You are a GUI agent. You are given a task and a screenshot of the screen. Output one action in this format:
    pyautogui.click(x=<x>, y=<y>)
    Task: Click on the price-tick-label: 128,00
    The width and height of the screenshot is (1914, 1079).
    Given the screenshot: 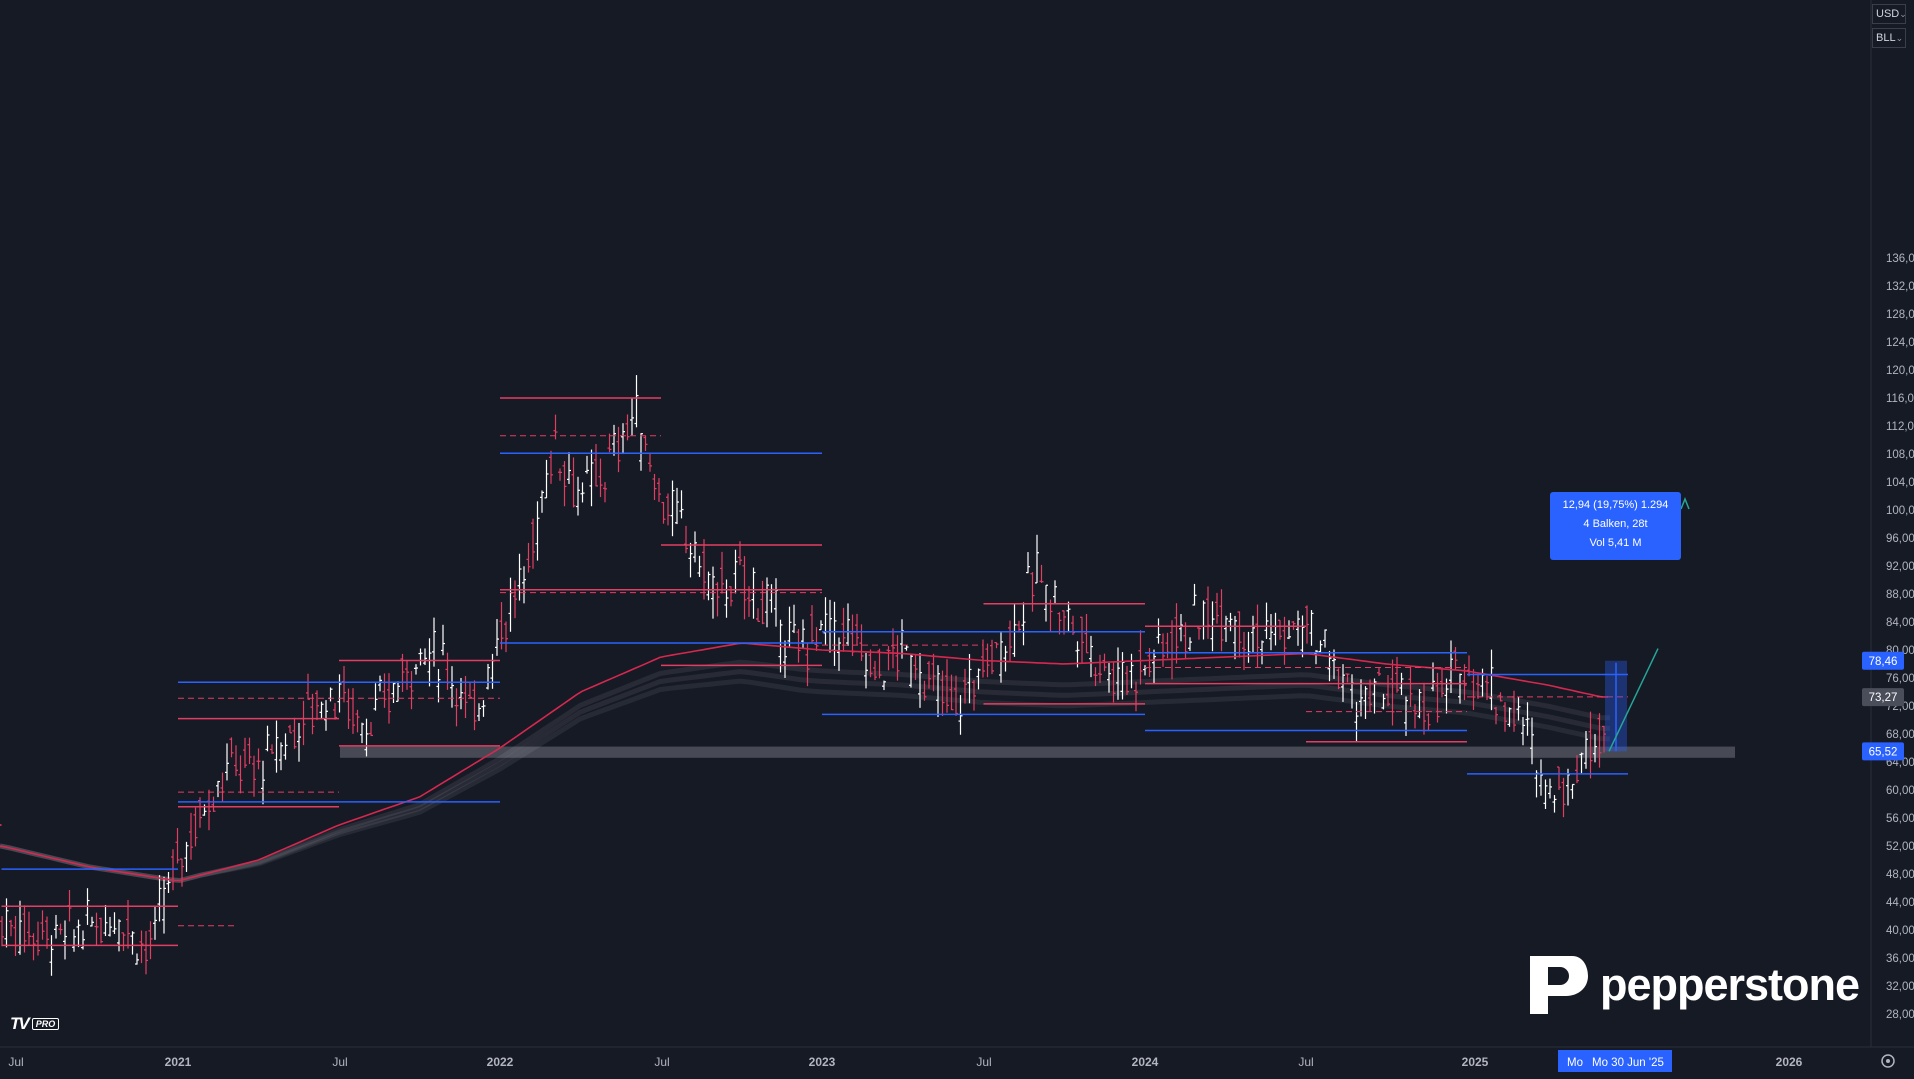 What is the action you would take?
    pyautogui.click(x=1900, y=315)
    